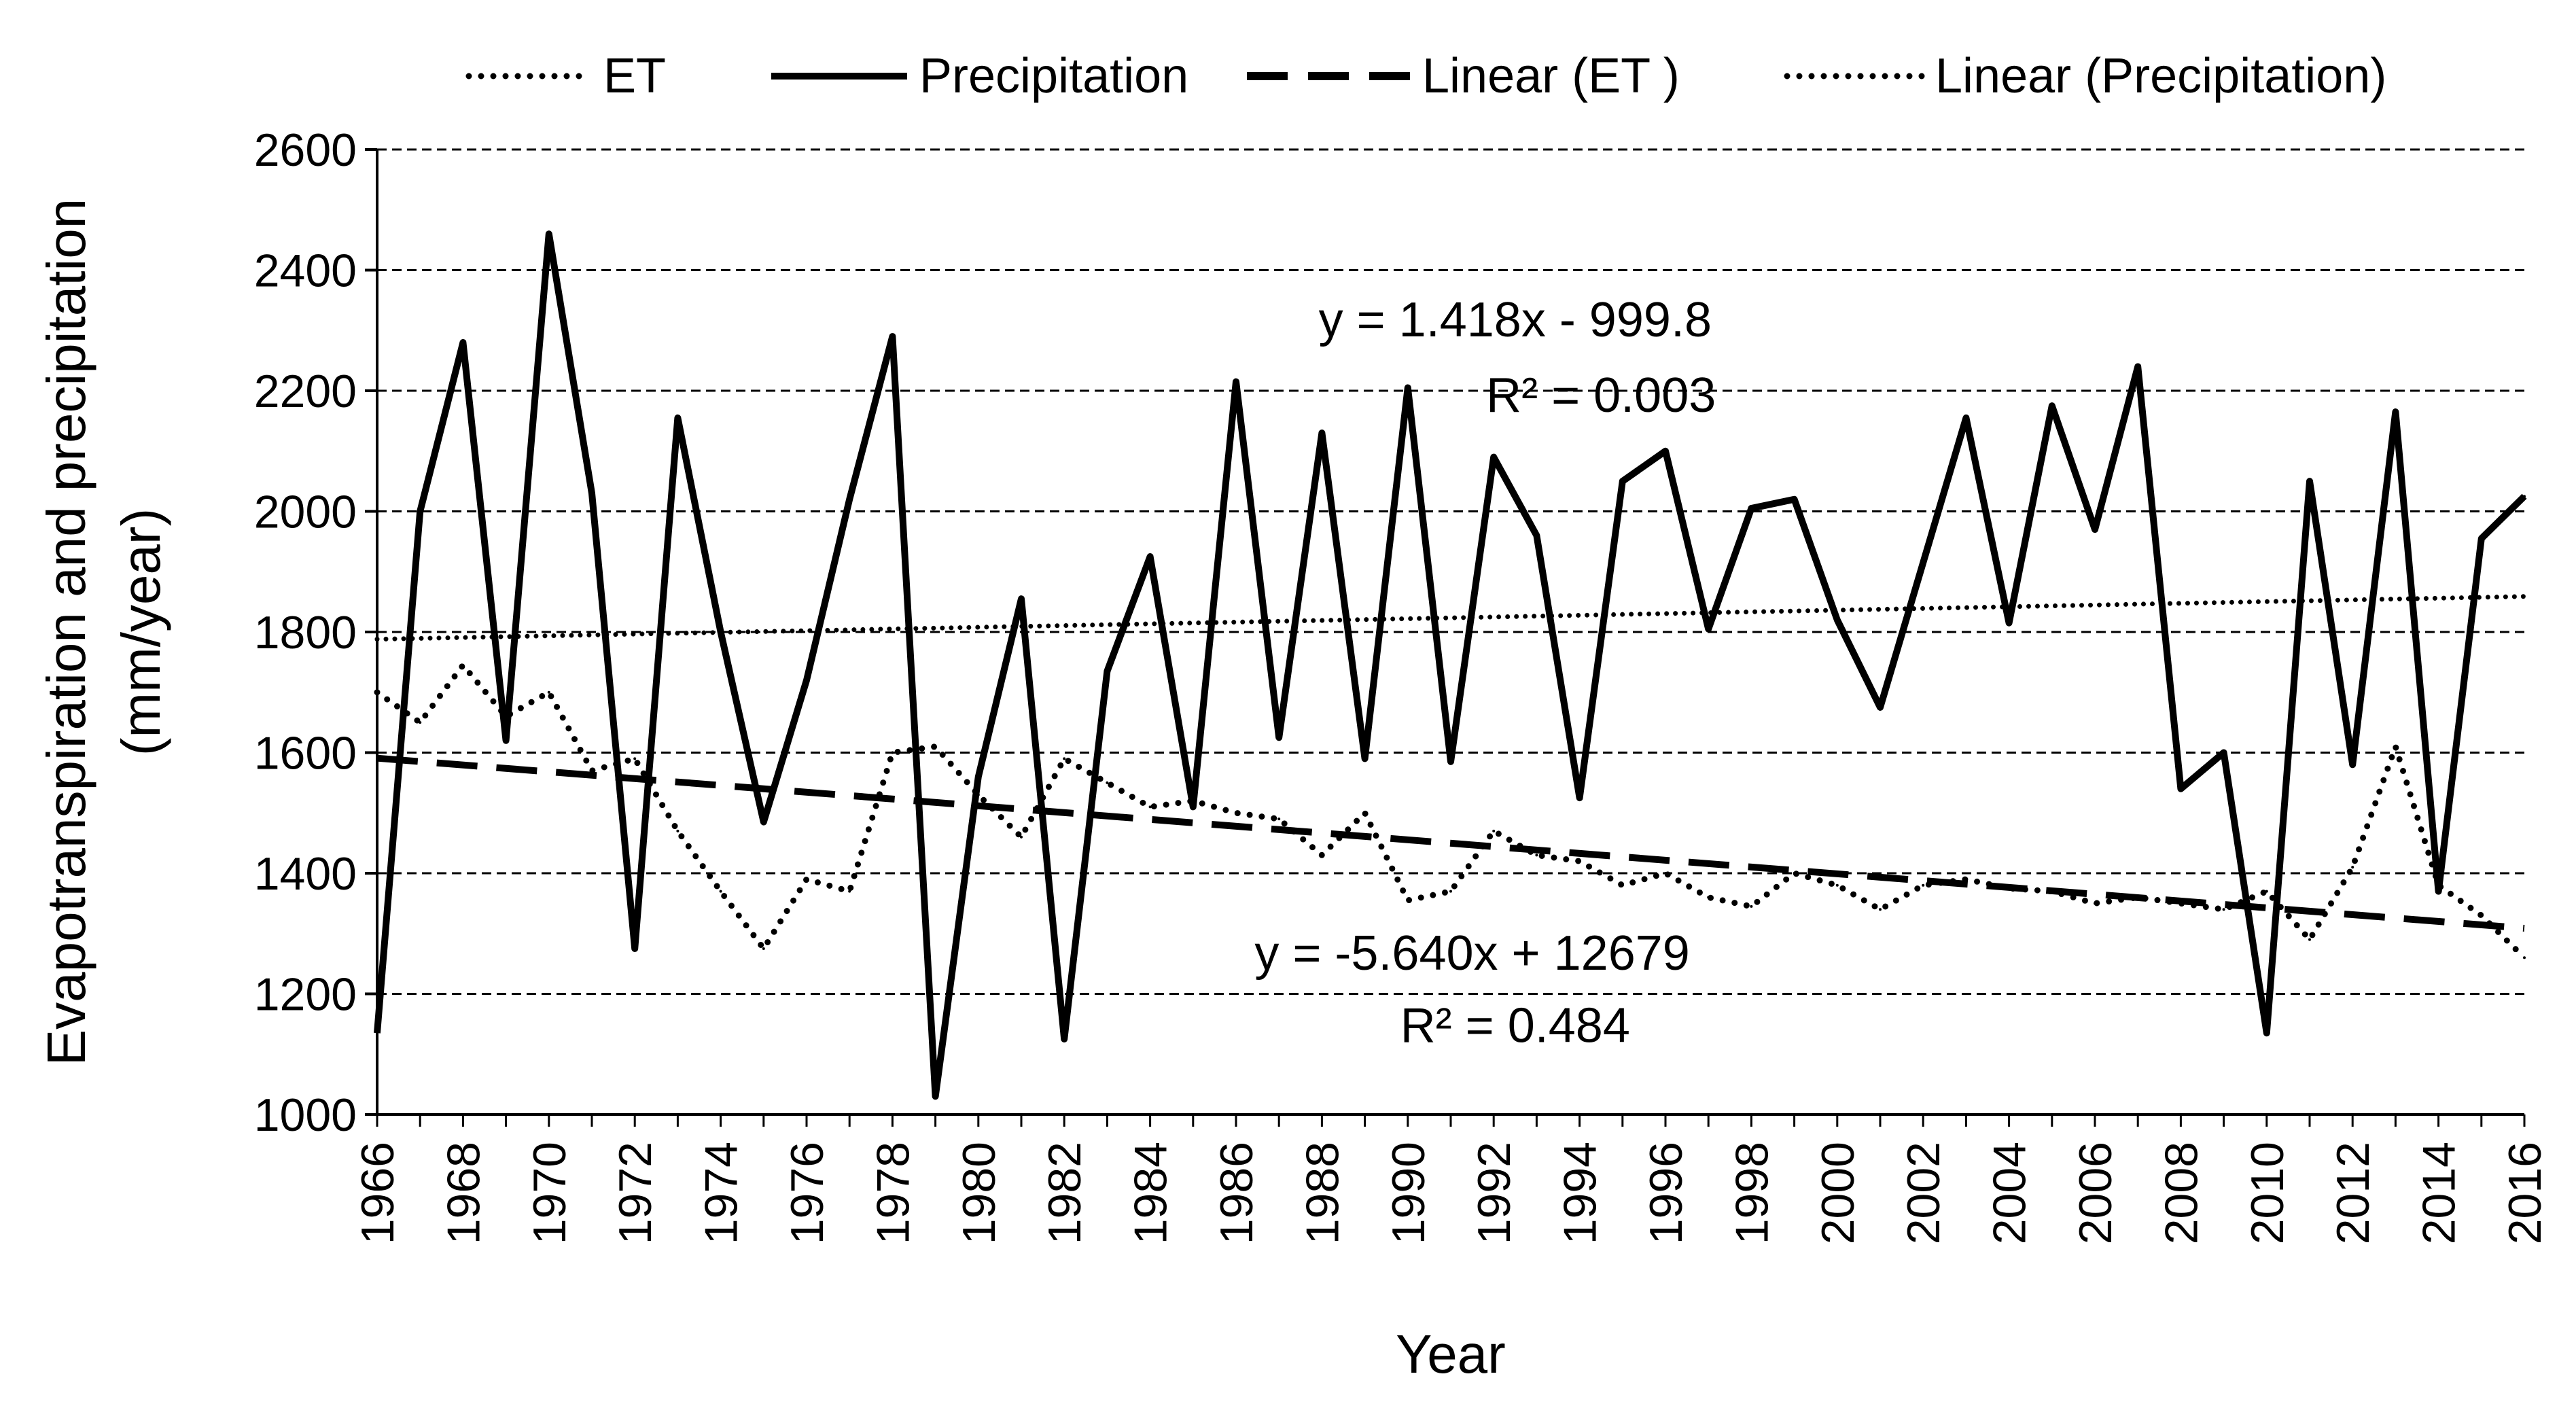 This screenshot has width=2576, height=1406. Describe the element at coordinates (2481, 916) in the screenshot. I see `data-point-et-2015` at that location.